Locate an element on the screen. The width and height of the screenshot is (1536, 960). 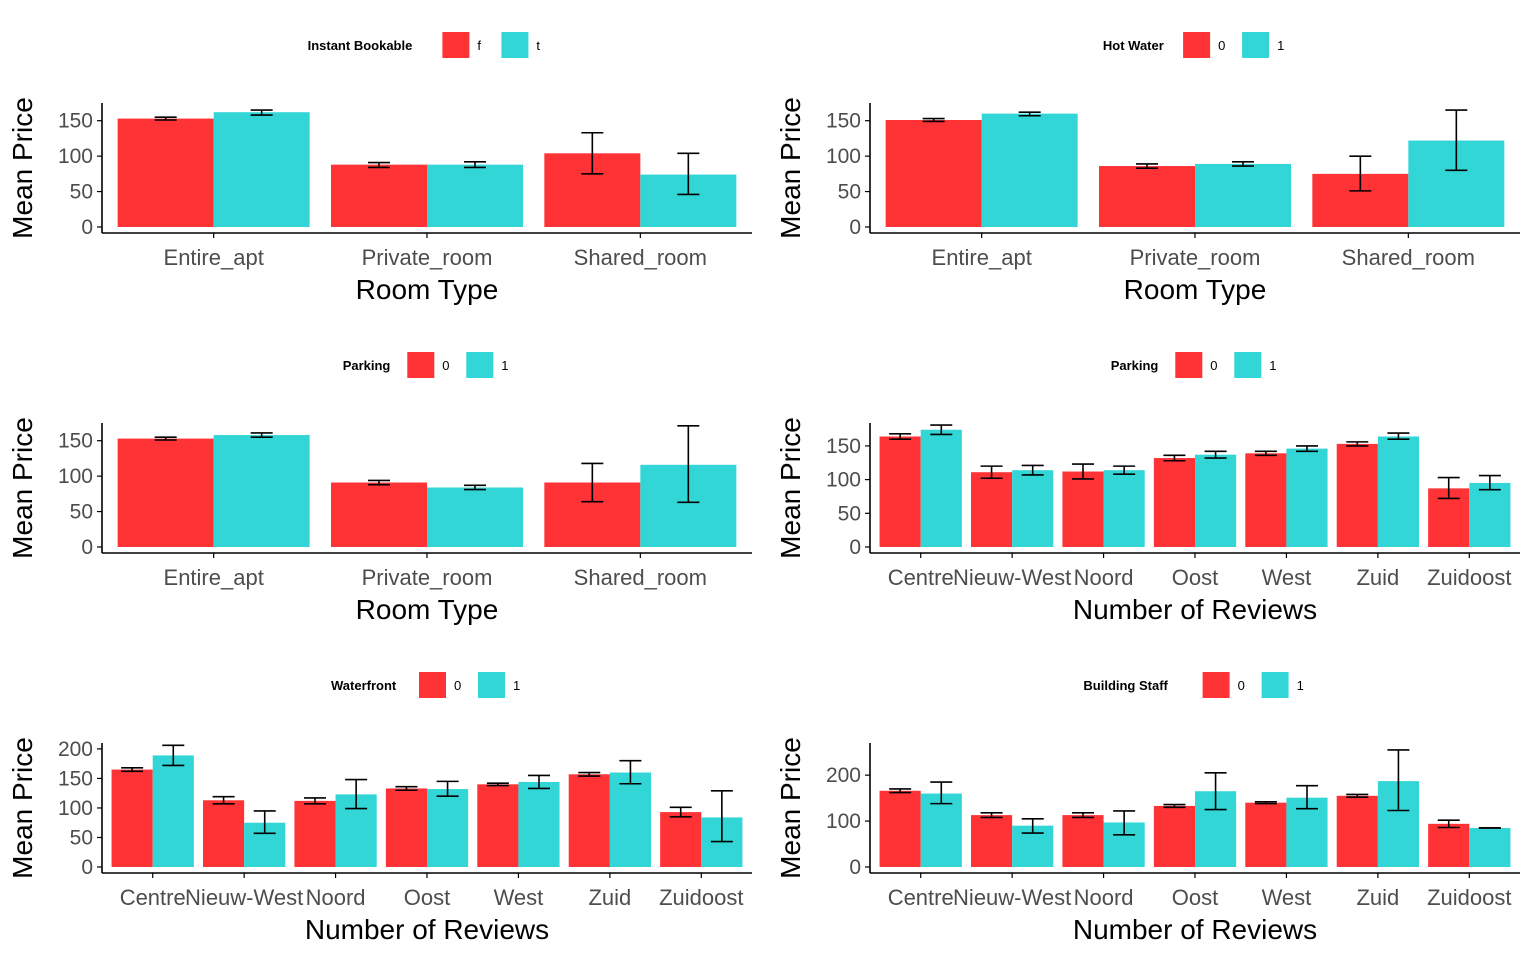
legend-title: Building Staff is located at coordinates (1125, 685).